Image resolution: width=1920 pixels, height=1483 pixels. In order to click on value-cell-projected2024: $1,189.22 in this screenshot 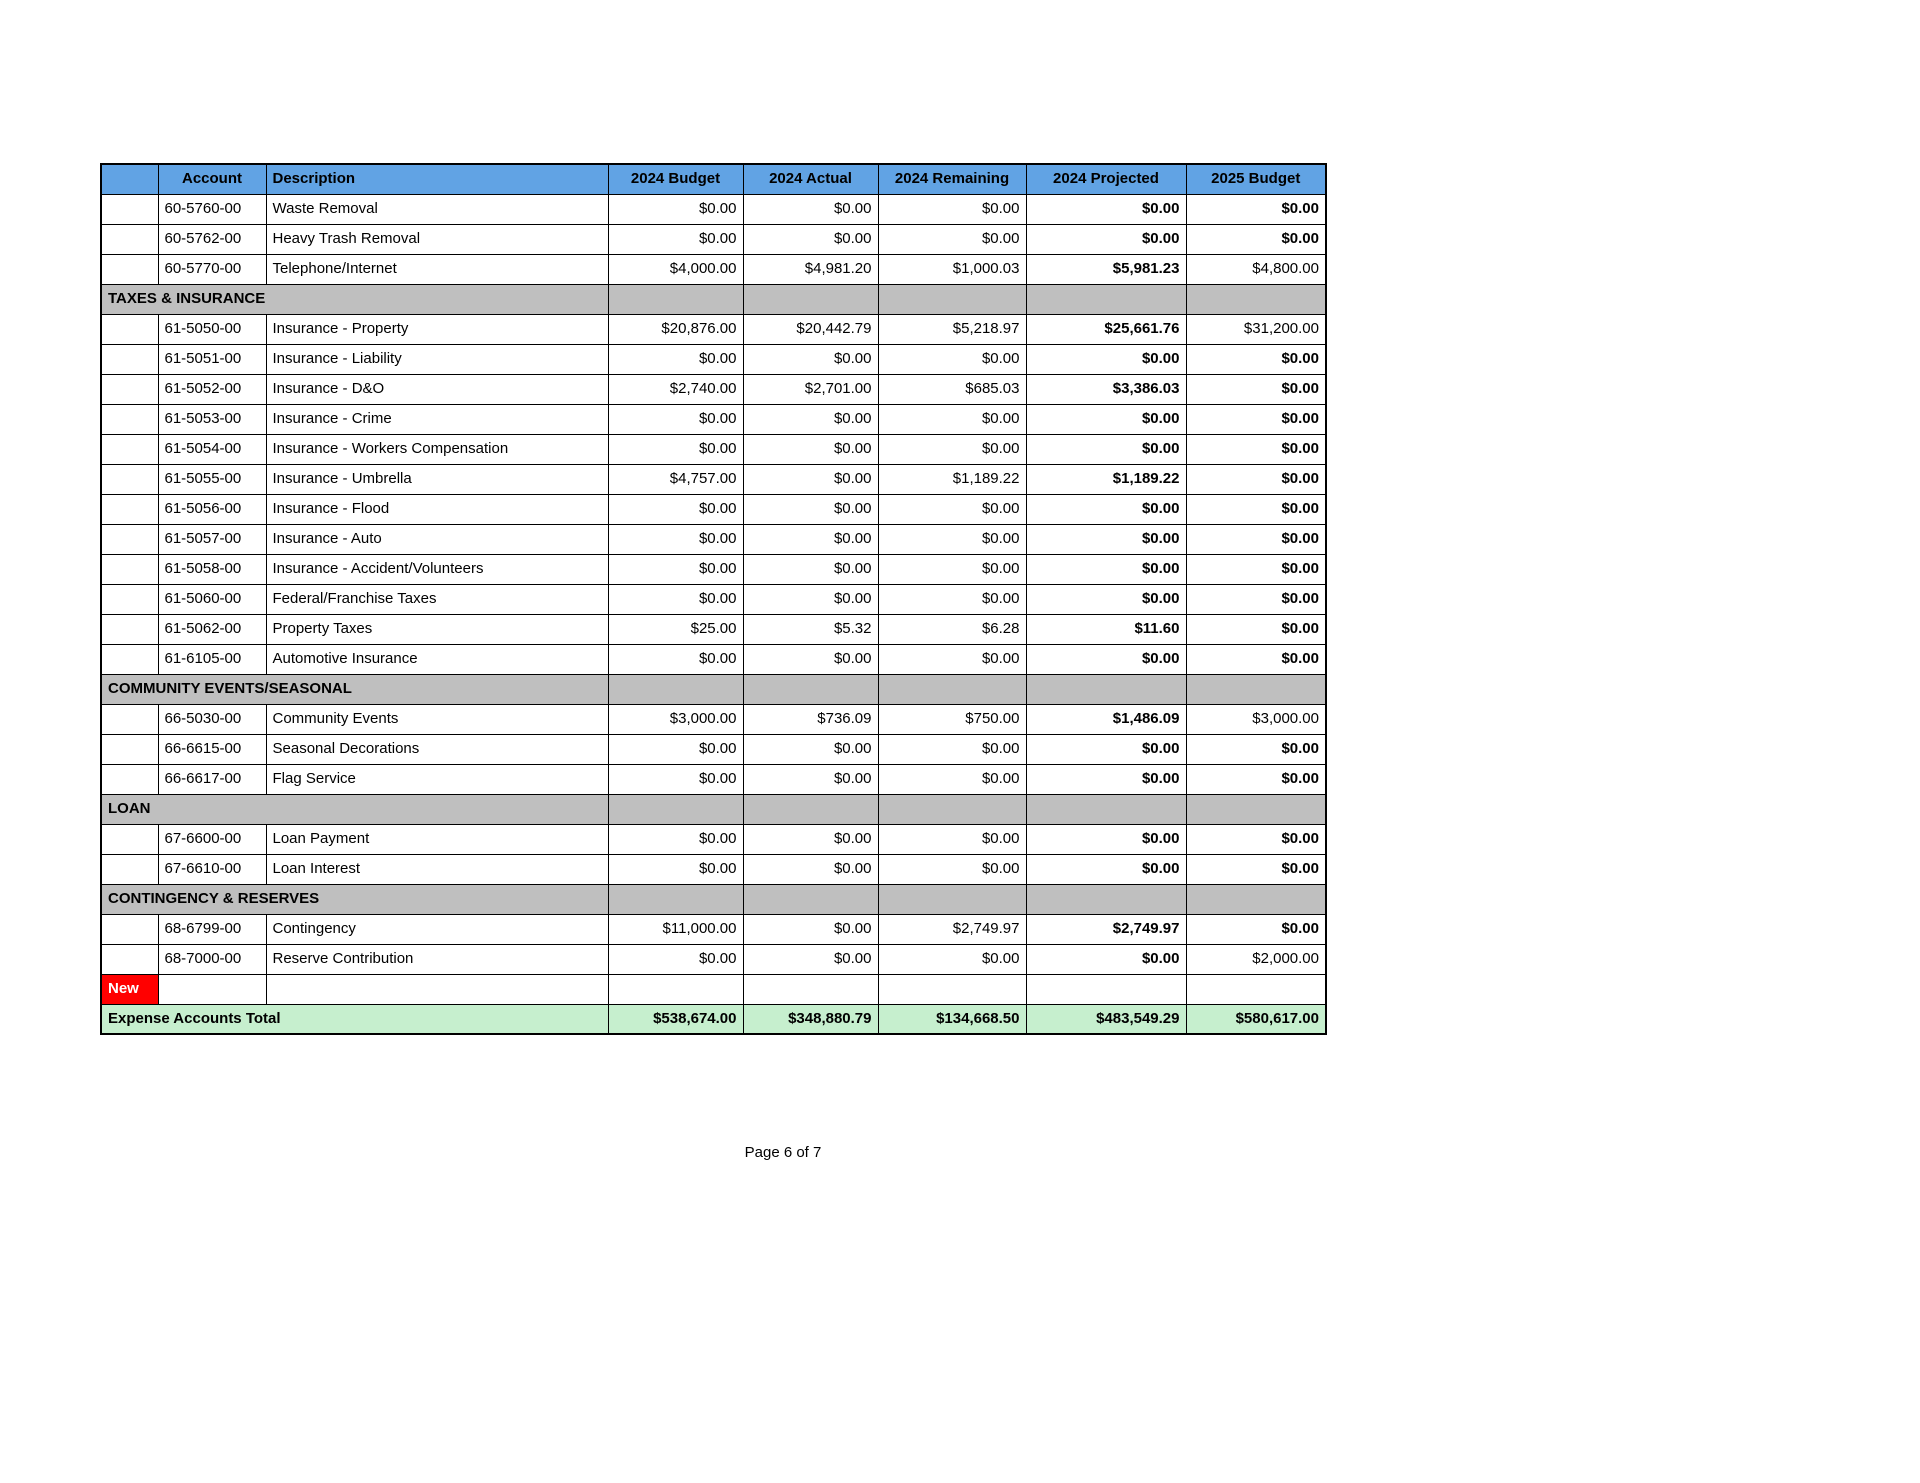, I will do `click(1106, 479)`.